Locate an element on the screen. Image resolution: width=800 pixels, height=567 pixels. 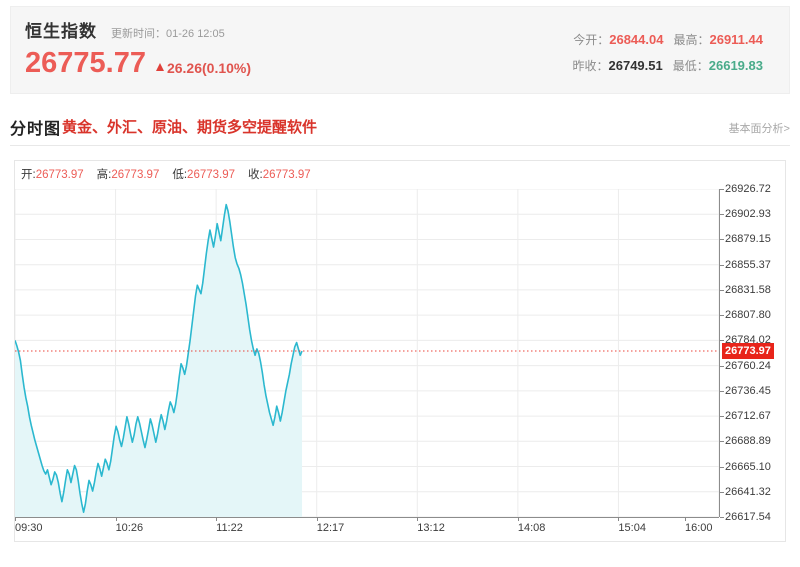
x-axis-tick: 13:12 is located at coordinates (431, 525).